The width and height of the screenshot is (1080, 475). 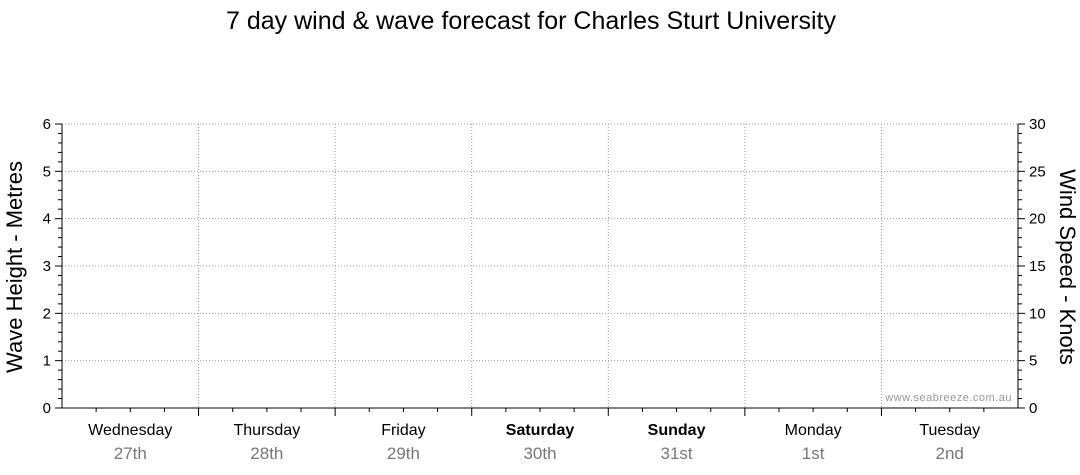 I want to click on day-date-label: 30th, so click(x=539, y=453).